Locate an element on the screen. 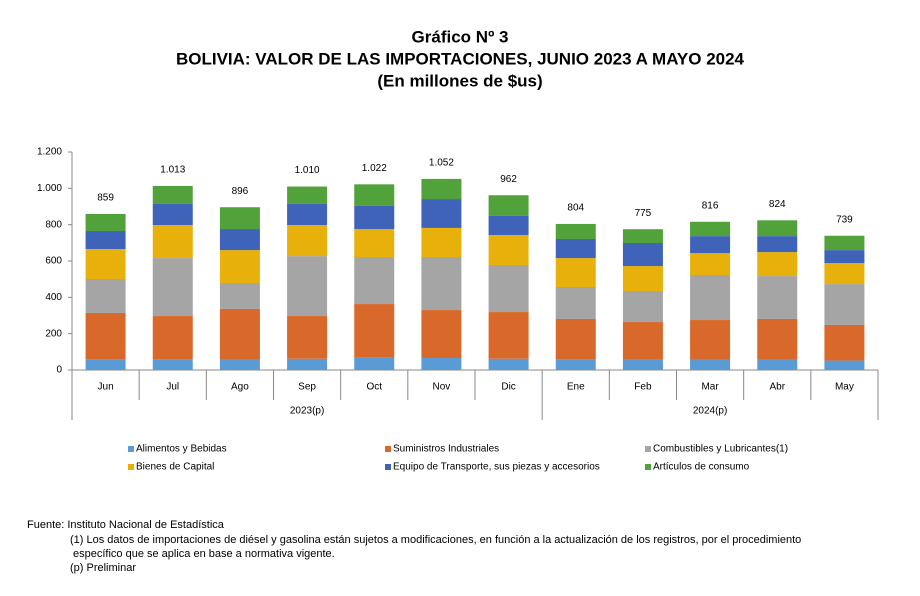  y-tick-label: 0 is located at coordinates (59, 370).